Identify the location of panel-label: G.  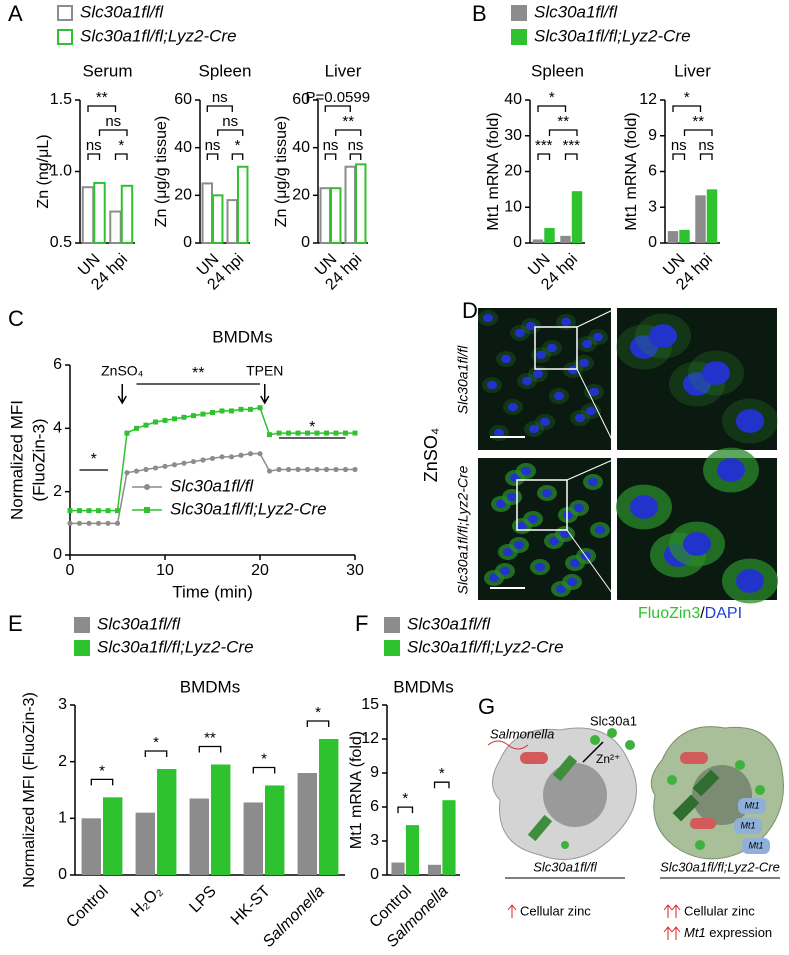
(486, 706).